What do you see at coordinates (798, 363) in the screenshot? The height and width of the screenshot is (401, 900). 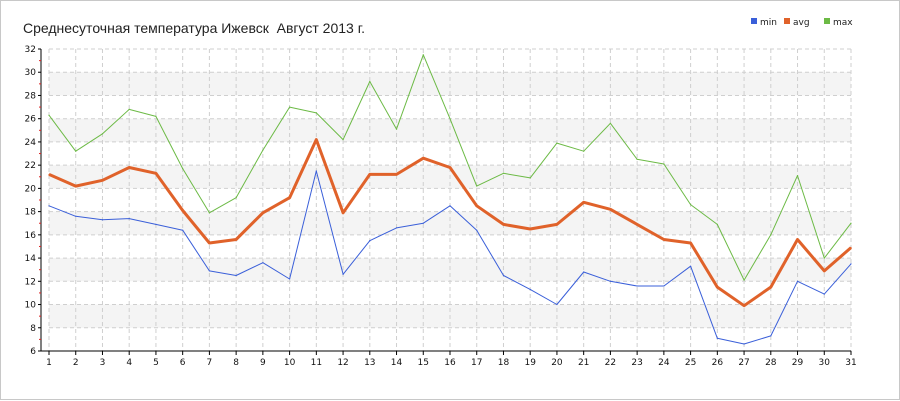 I see `x-tick-label: 29` at bounding box center [798, 363].